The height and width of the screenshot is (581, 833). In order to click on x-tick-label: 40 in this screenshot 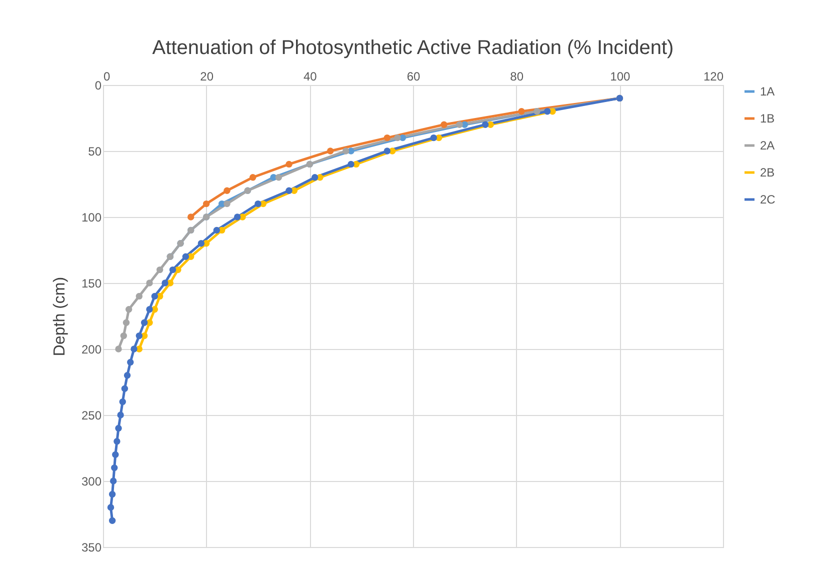, I will do `click(310, 77)`.